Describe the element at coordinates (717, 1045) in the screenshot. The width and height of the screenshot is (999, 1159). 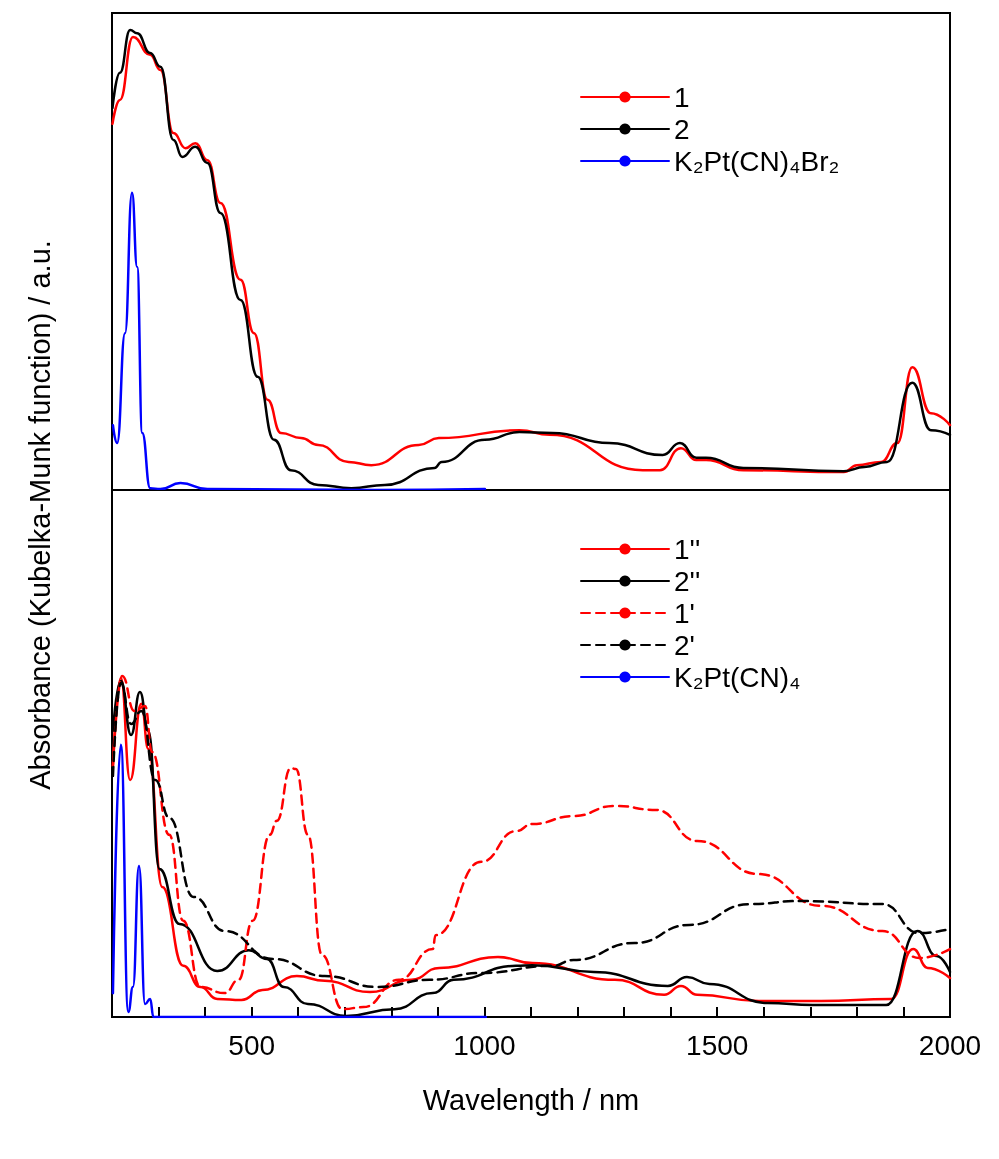
I see `x-tick-label: 1500` at that location.